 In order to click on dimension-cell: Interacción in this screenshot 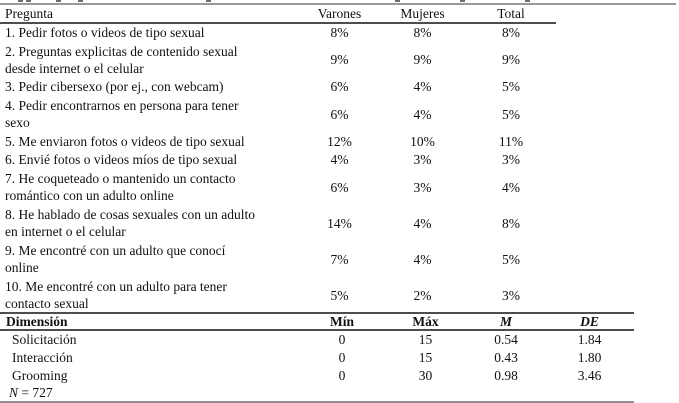, I will do `click(42, 357)`.